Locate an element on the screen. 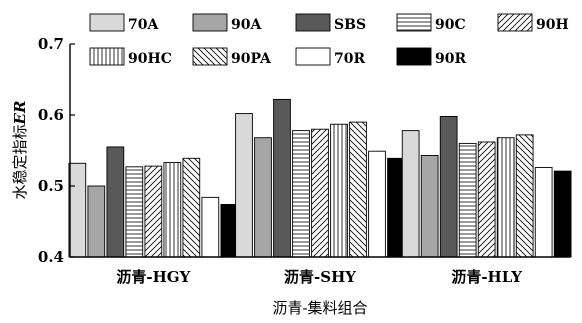  legend-label-70r: 70R is located at coordinates (349, 59).